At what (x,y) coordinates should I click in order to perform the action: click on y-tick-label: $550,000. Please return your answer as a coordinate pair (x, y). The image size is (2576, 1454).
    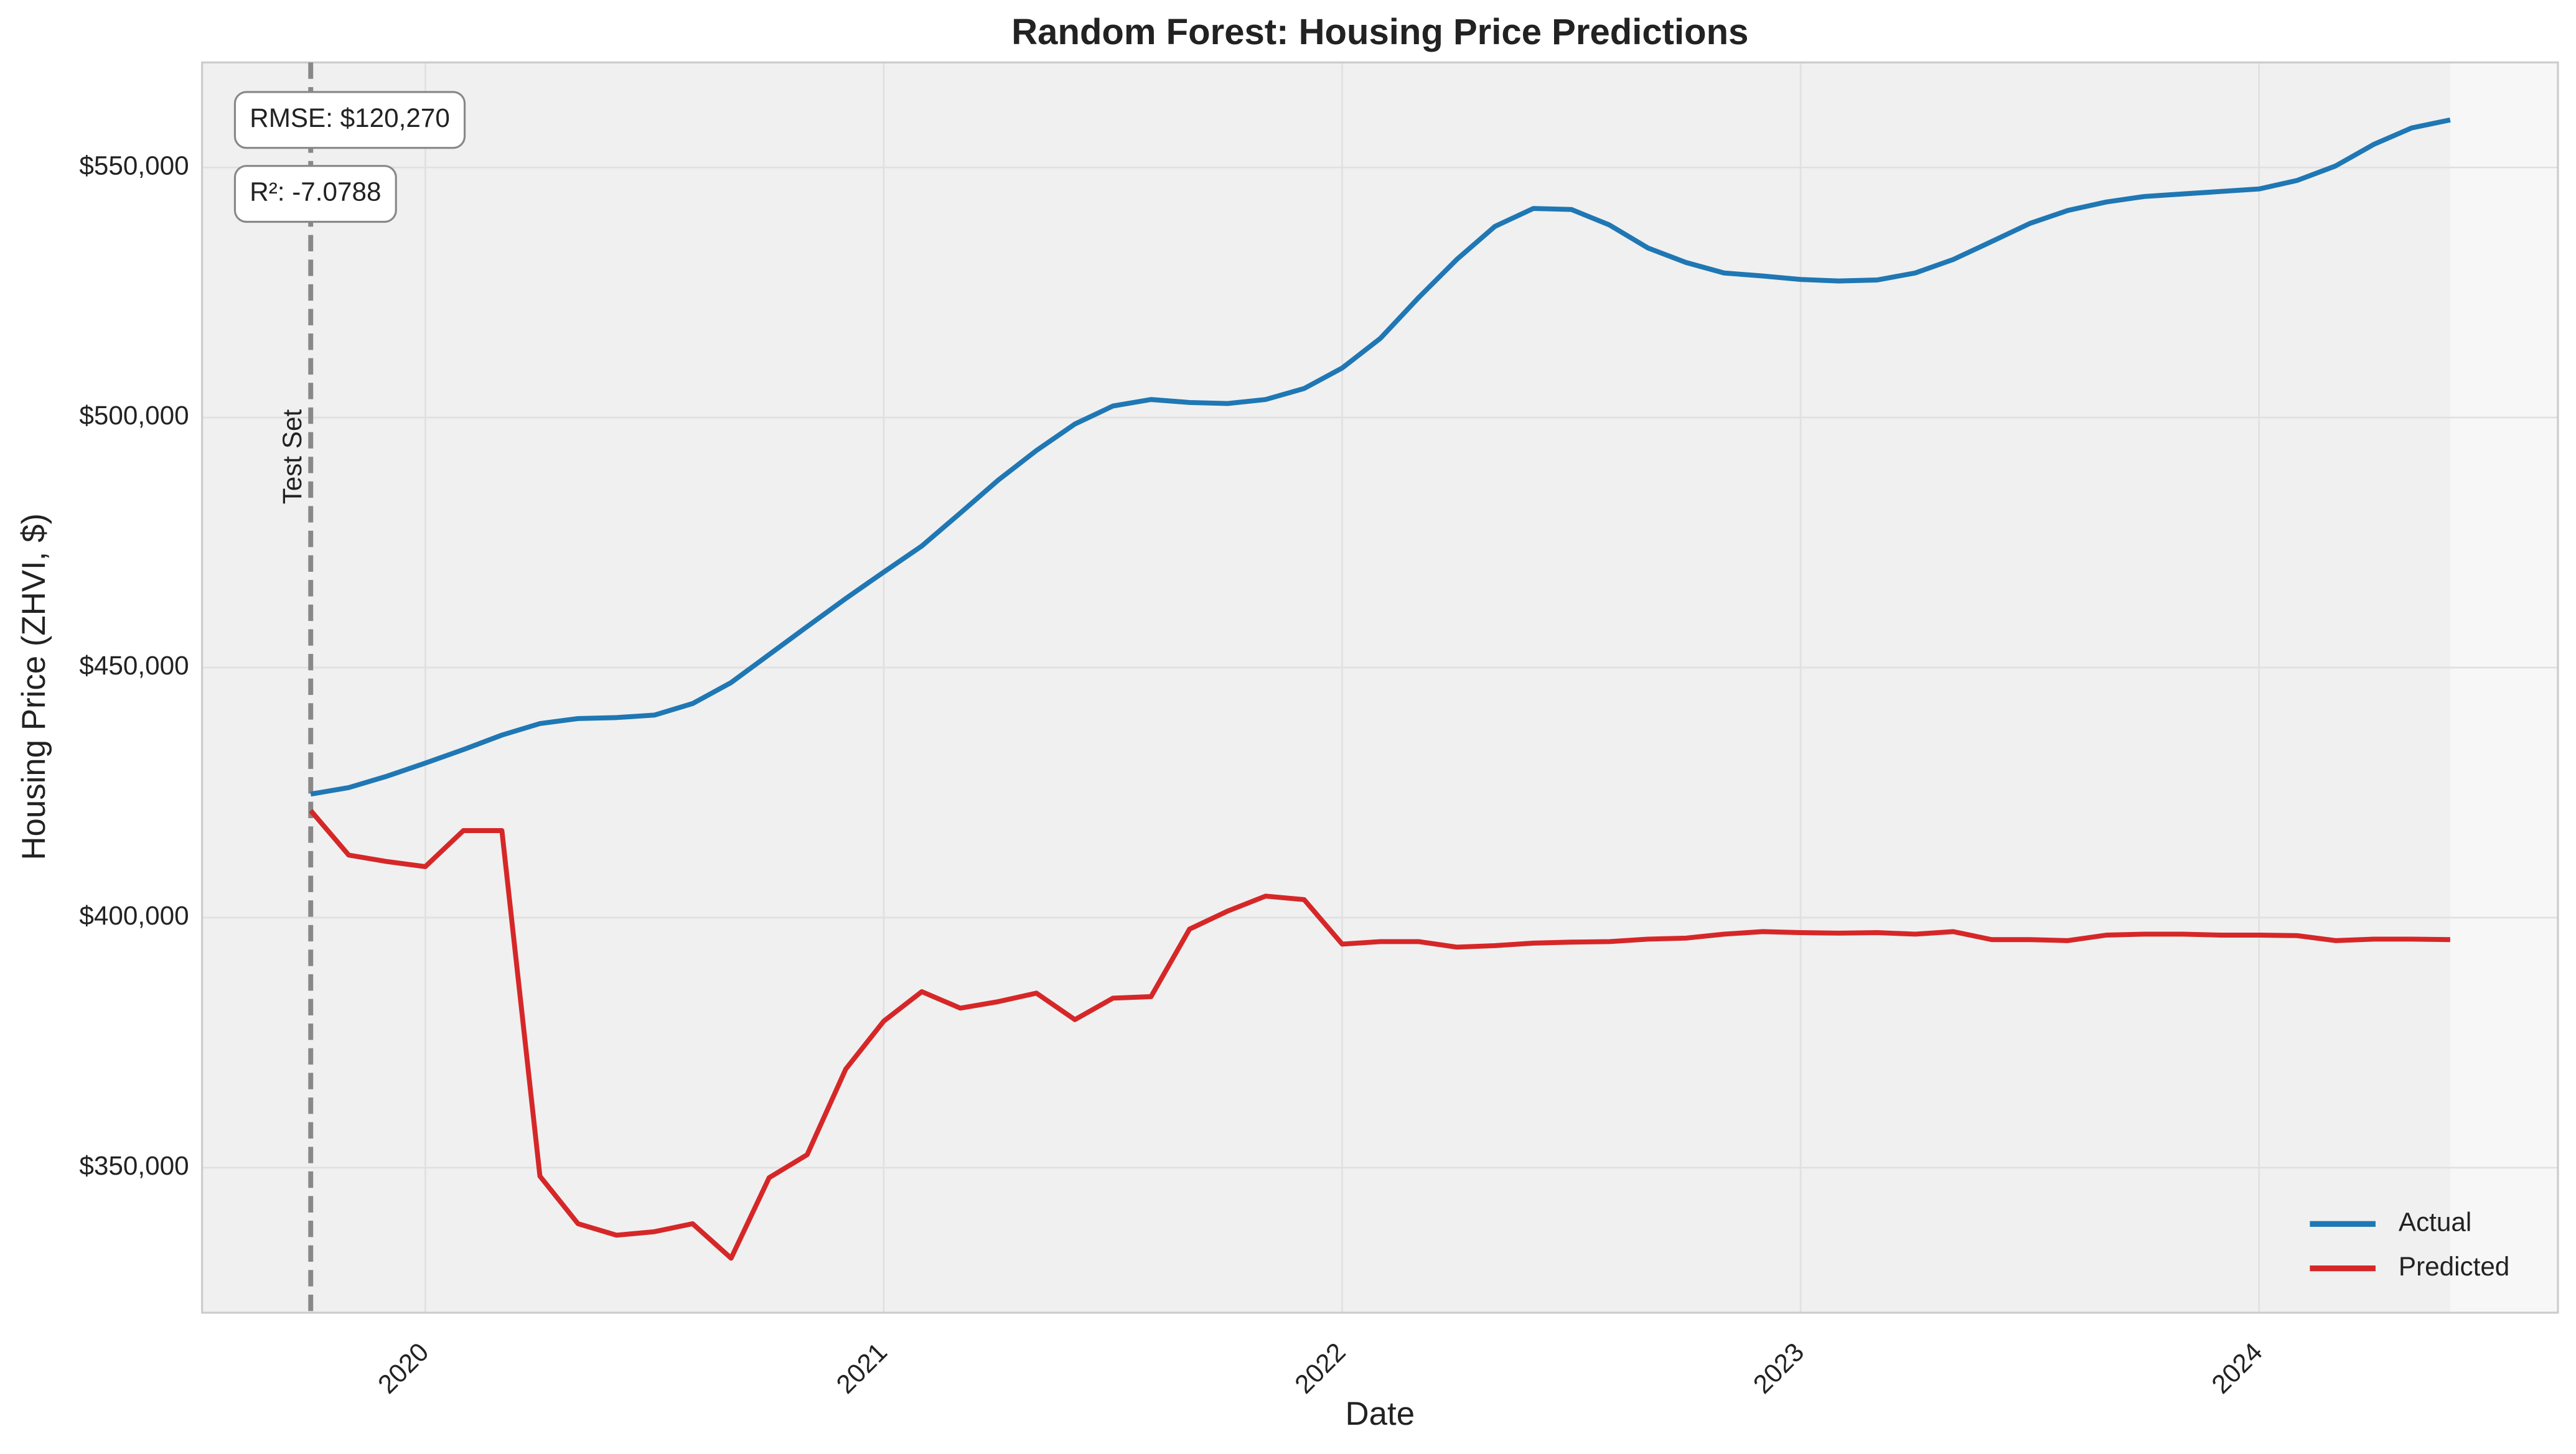
    Looking at the image, I should click on (134, 165).